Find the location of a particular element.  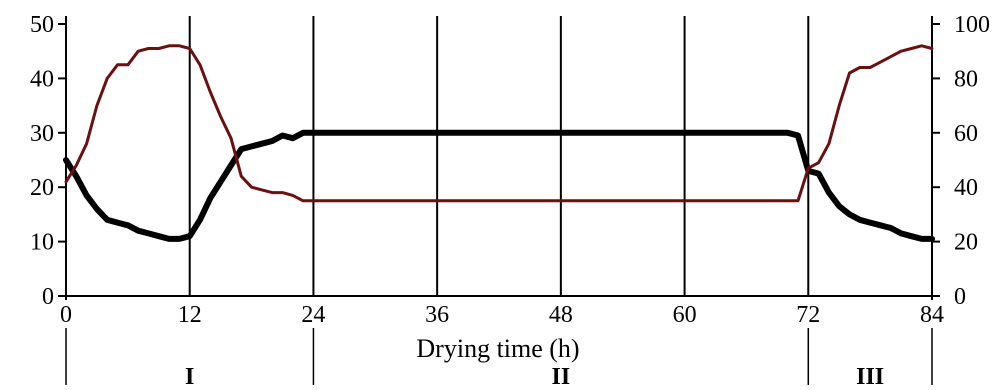

stage-label-II: II is located at coordinates (561, 374).